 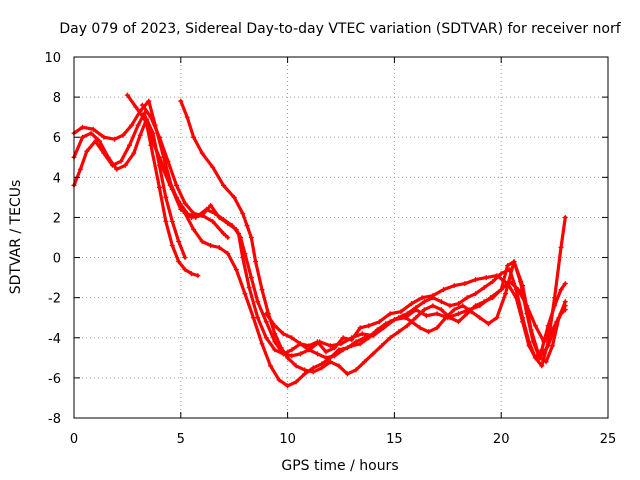 What do you see at coordinates (339, 466) in the screenshot?
I see `x-axis-label: GPS time / hours` at bounding box center [339, 466].